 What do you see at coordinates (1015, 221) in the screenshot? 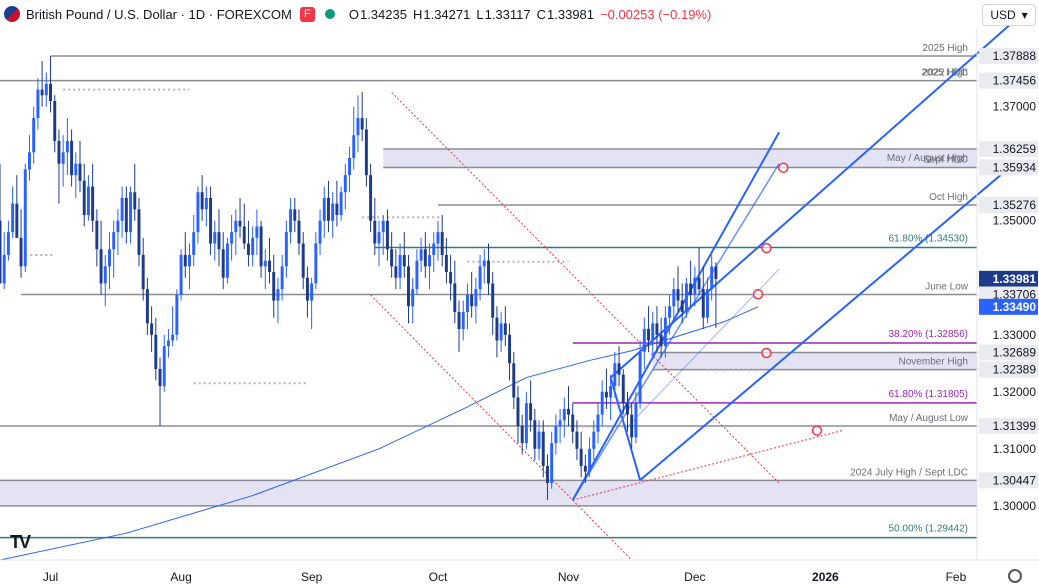
I see `y-tick-1: 1.35000` at bounding box center [1015, 221].